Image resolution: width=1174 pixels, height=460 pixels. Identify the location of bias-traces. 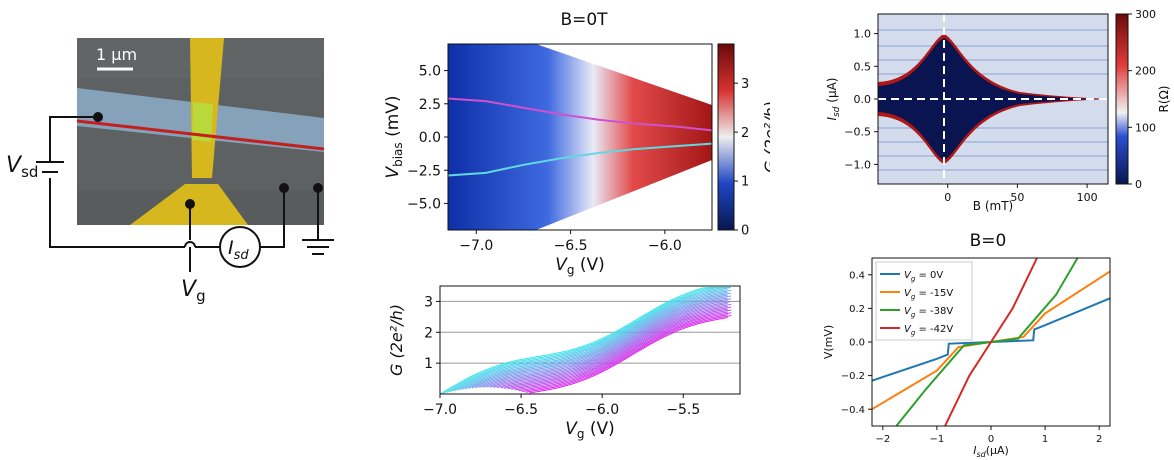
(580, 137).